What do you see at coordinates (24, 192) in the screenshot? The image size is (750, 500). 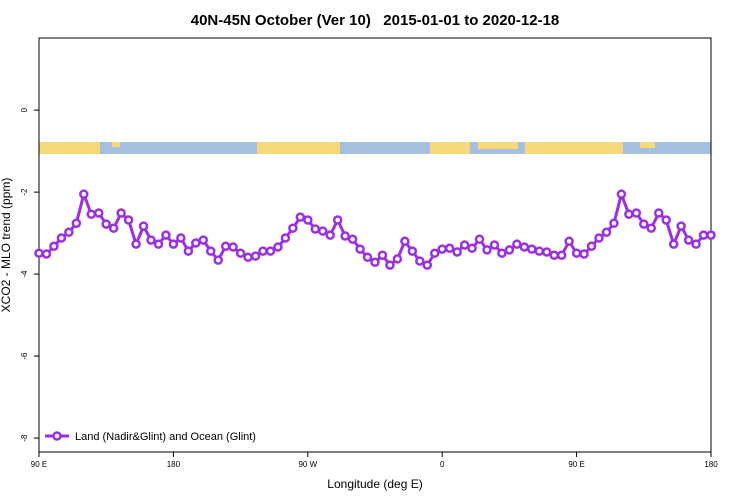 I see `y-tick-label: -2` at bounding box center [24, 192].